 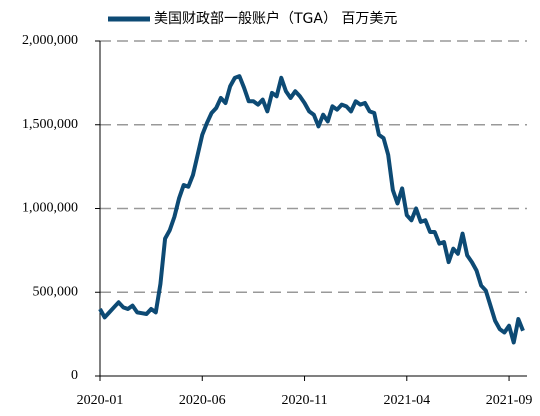 What do you see at coordinates (50, 208) in the screenshot?
I see `y-tick-label: 1,000,000` at bounding box center [50, 208].